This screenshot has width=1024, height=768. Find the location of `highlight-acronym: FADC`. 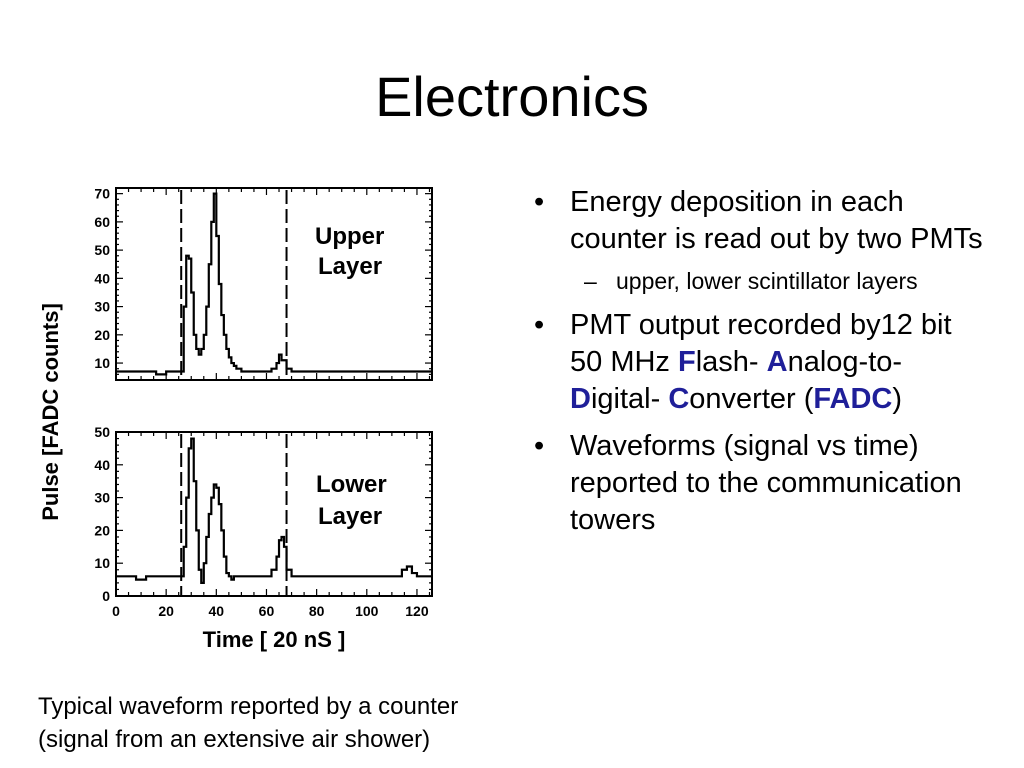

highlight-acronym: FADC is located at coordinates (853, 399).